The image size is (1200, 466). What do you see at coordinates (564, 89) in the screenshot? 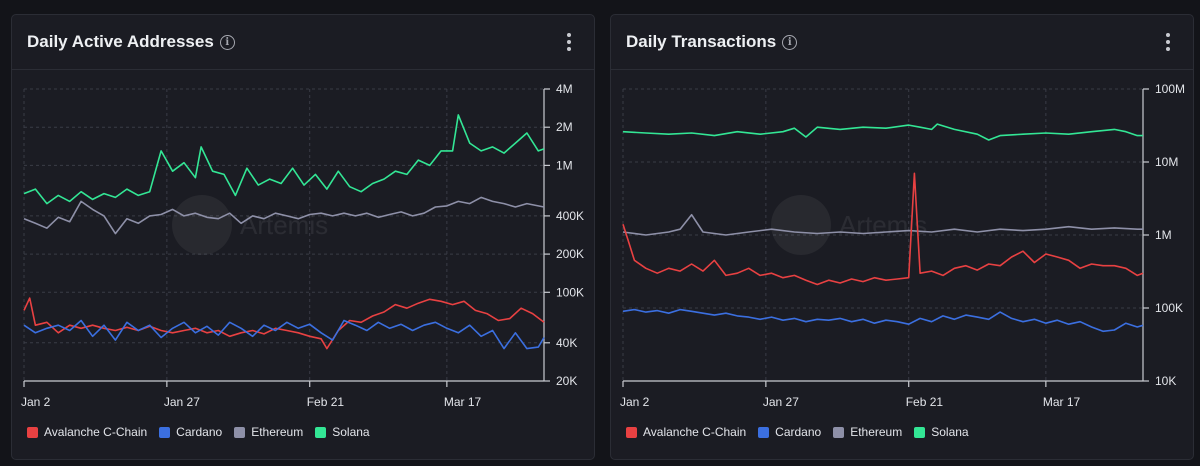
I see `y-tick-label: 4M` at bounding box center [564, 89].